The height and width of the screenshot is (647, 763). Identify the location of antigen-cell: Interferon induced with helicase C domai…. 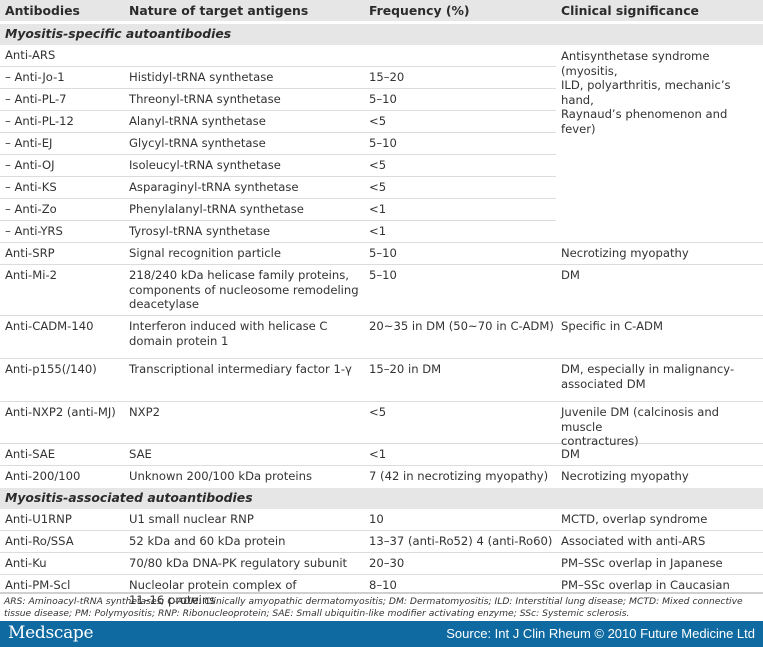
(228, 333).